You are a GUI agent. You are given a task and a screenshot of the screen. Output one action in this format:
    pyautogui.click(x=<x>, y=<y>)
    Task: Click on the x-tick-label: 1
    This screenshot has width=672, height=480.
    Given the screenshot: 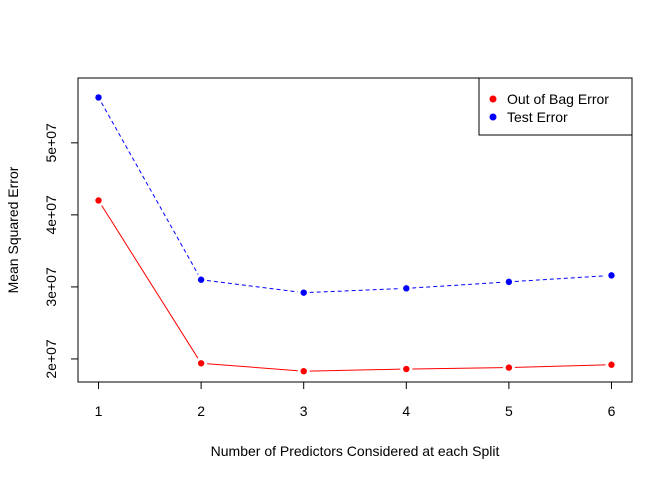 What is the action you would take?
    pyautogui.click(x=99, y=411)
    